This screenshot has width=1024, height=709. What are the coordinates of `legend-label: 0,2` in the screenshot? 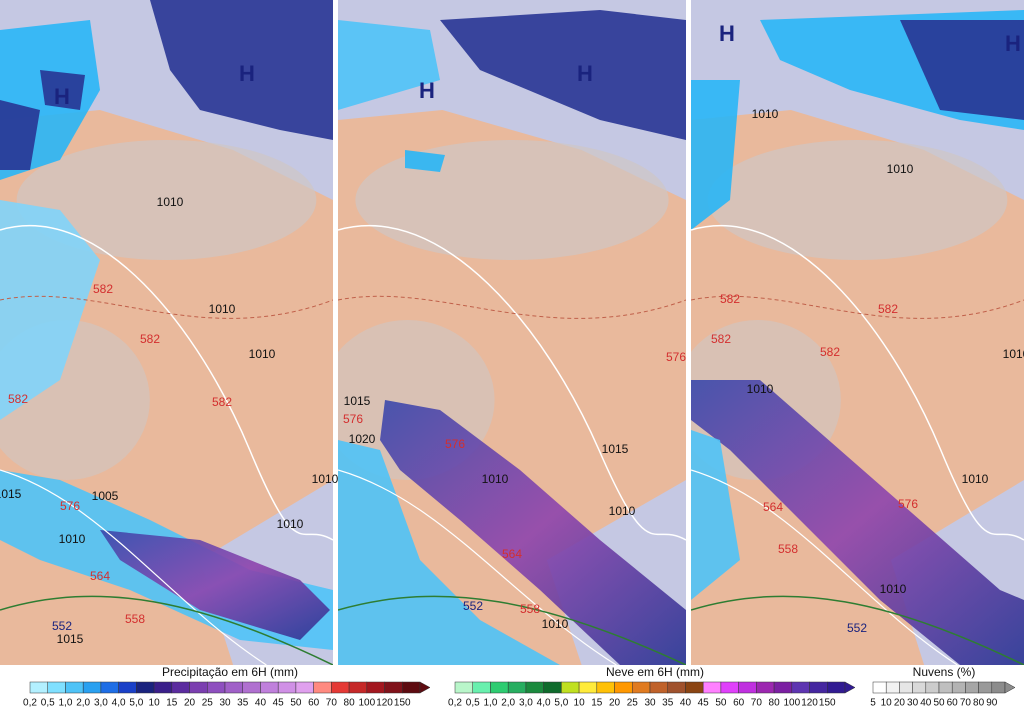 It's located at (455, 703).